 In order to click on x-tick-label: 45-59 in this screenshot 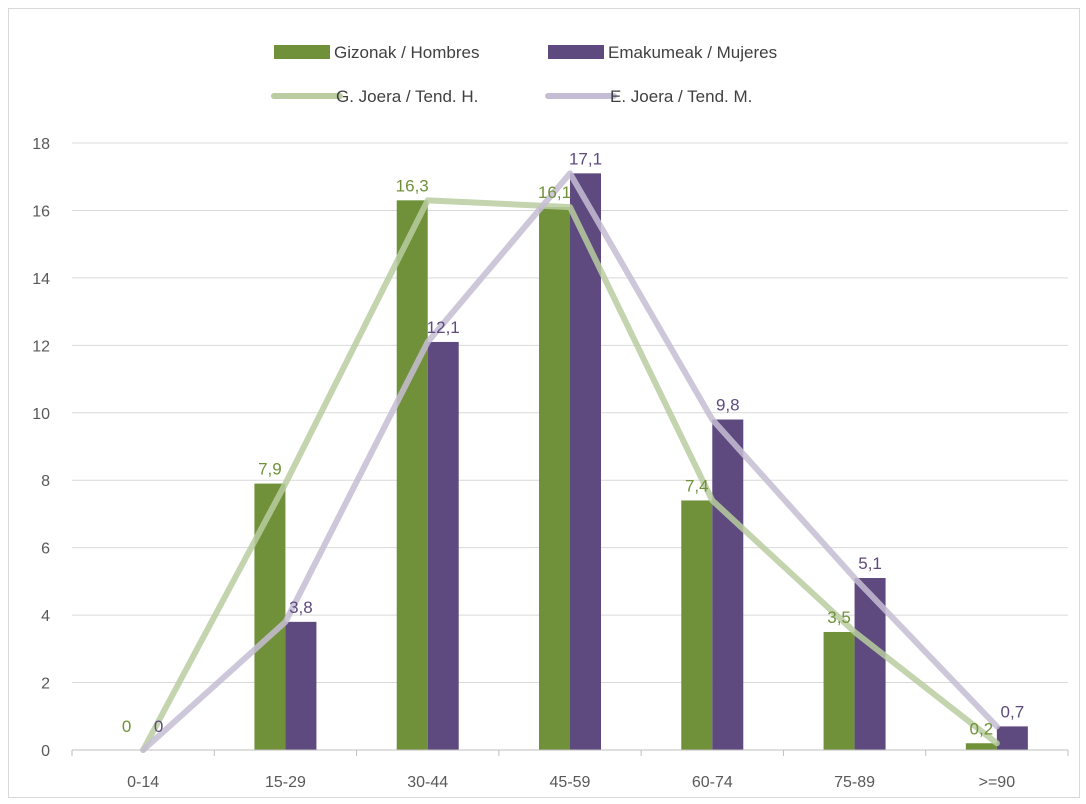, I will do `click(570, 782)`.